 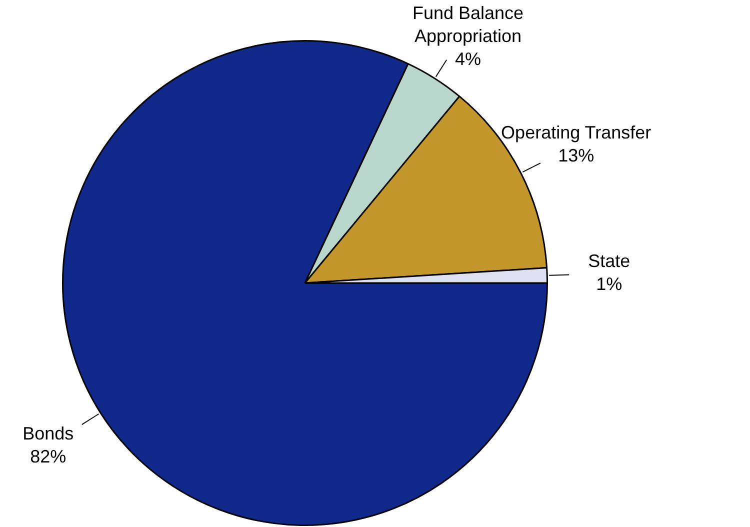 I want to click on data-label: 4%, so click(x=468, y=58).